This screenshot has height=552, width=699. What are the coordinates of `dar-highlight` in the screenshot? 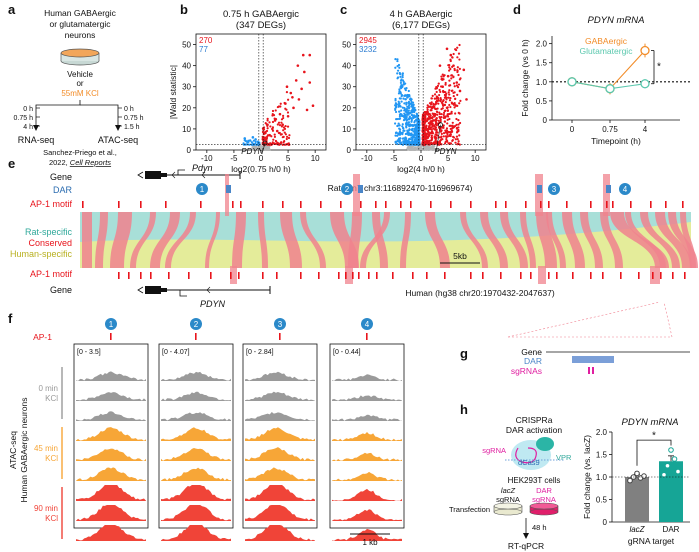 It's located at (356, 195).